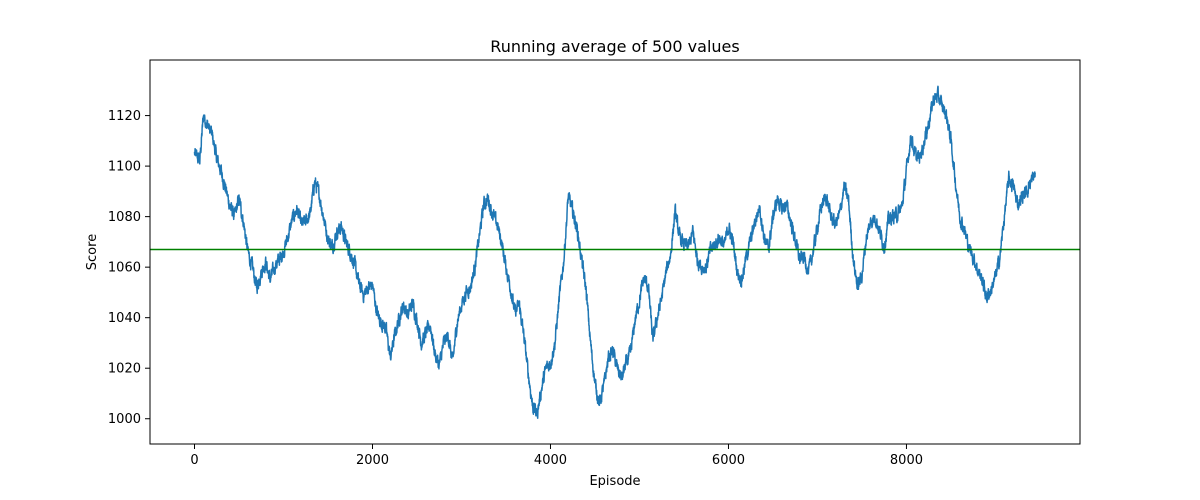  I want to click on x-tick-label: 4000, so click(550, 460).